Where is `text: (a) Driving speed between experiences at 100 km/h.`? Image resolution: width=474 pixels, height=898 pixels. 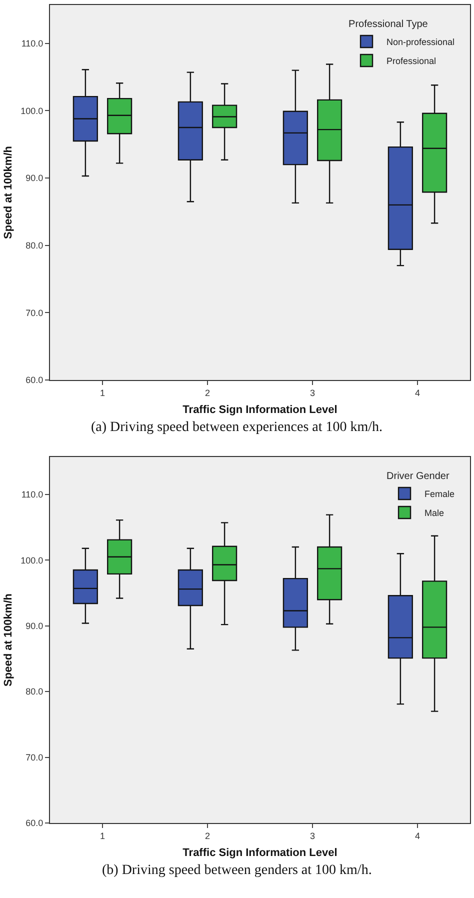 text: (a) Driving speed between experiences at 100 km/h. is located at coordinates (237, 427).